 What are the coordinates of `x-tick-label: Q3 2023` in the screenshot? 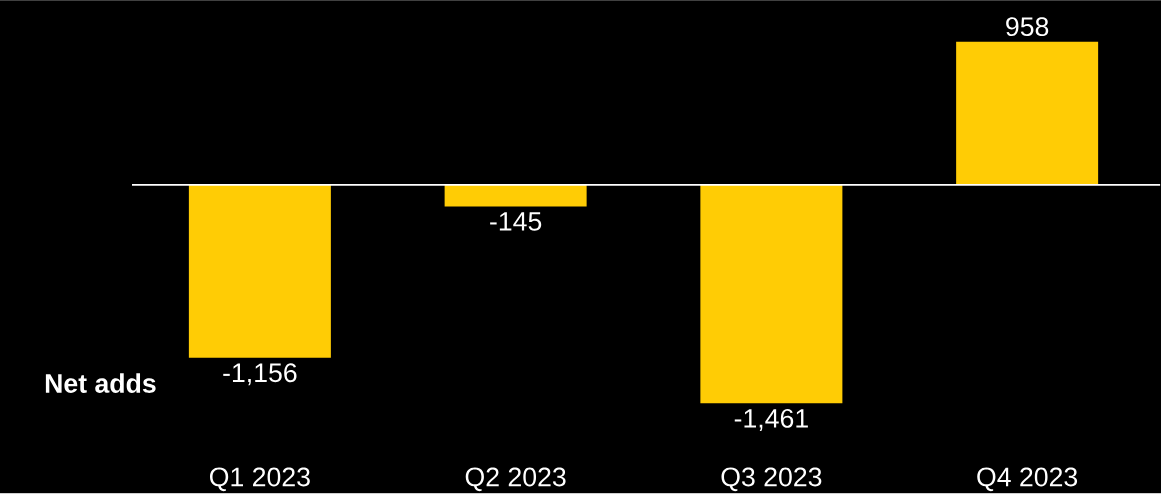 It's located at (771, 479).